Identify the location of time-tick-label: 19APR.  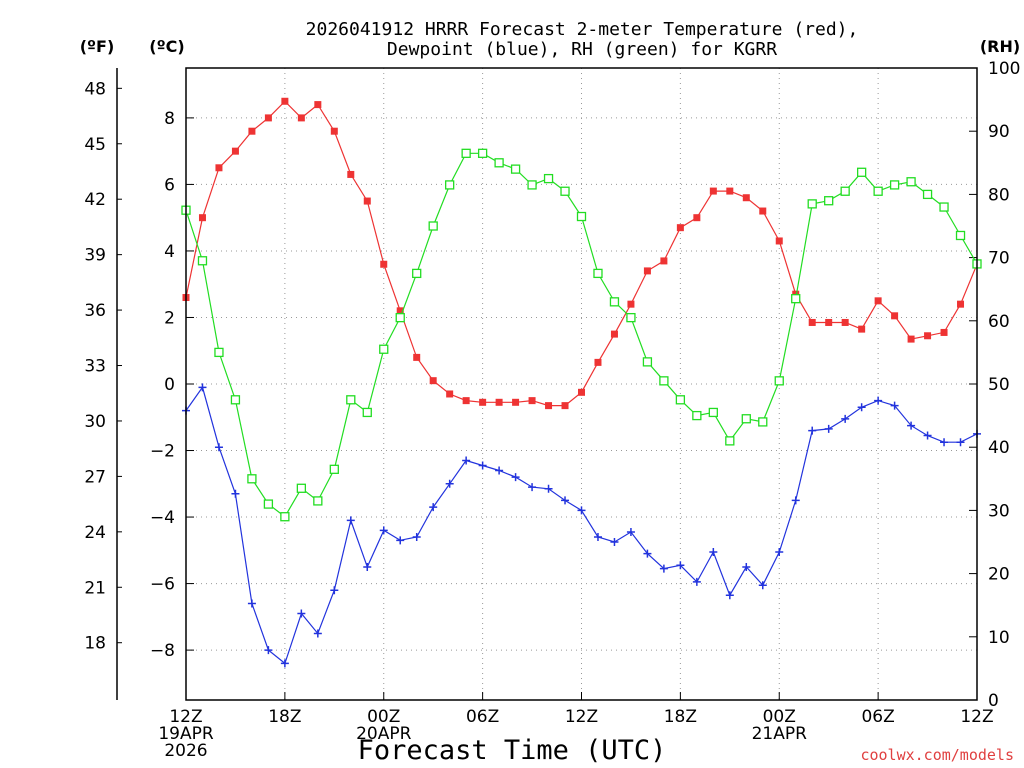
(186, 734).